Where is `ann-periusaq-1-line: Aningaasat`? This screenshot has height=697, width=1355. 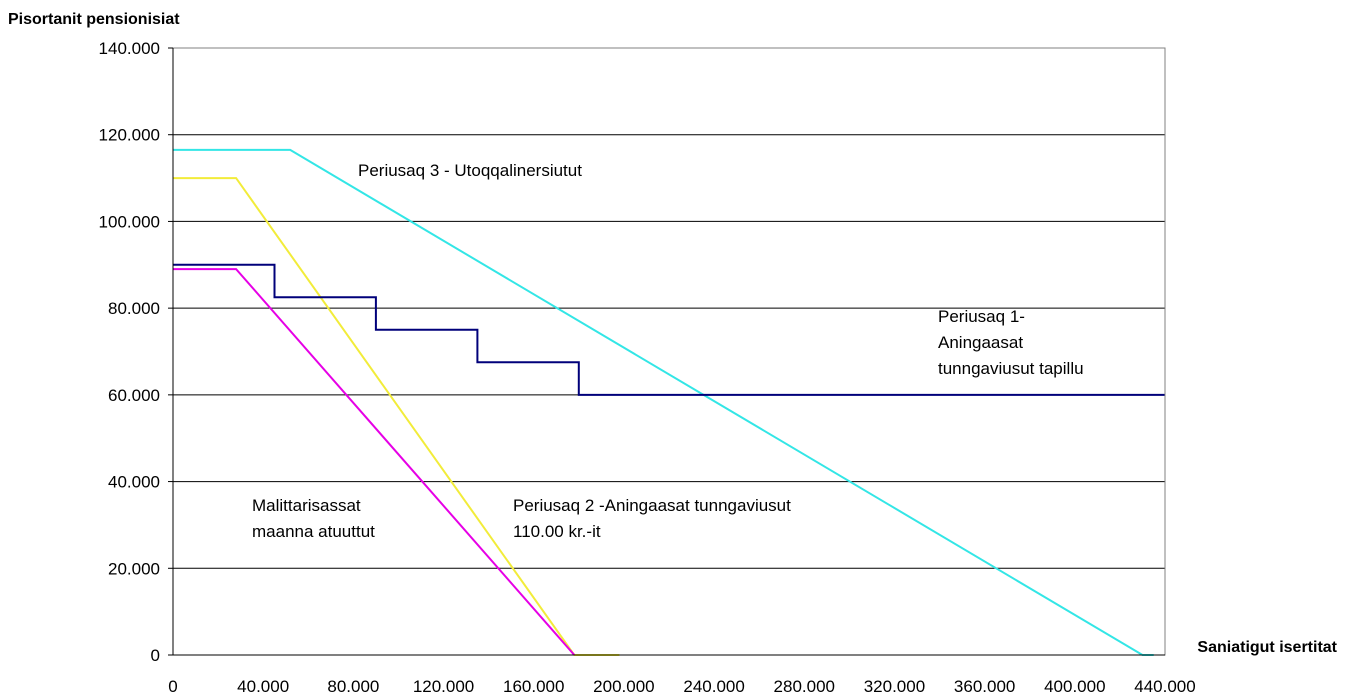 ann-periusaq-1-line: Aningaasat is located at coordinates (980, 342).